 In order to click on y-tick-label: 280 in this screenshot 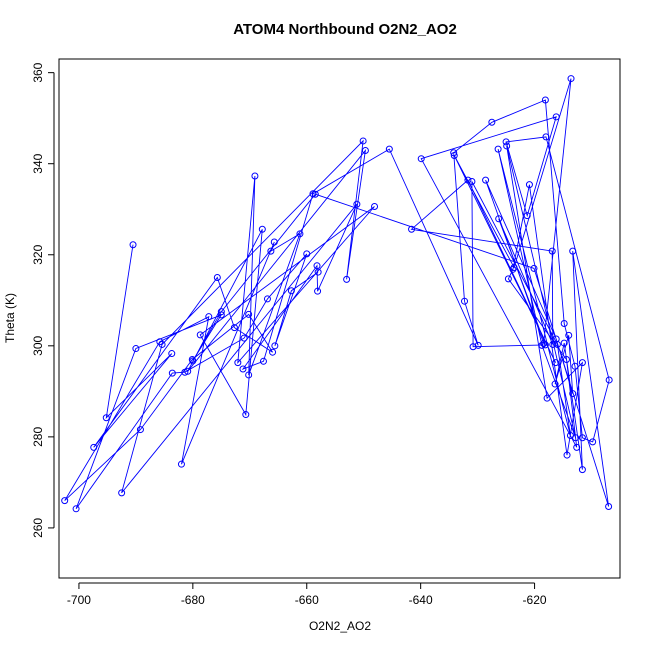, I will do `click(38, 437)`.